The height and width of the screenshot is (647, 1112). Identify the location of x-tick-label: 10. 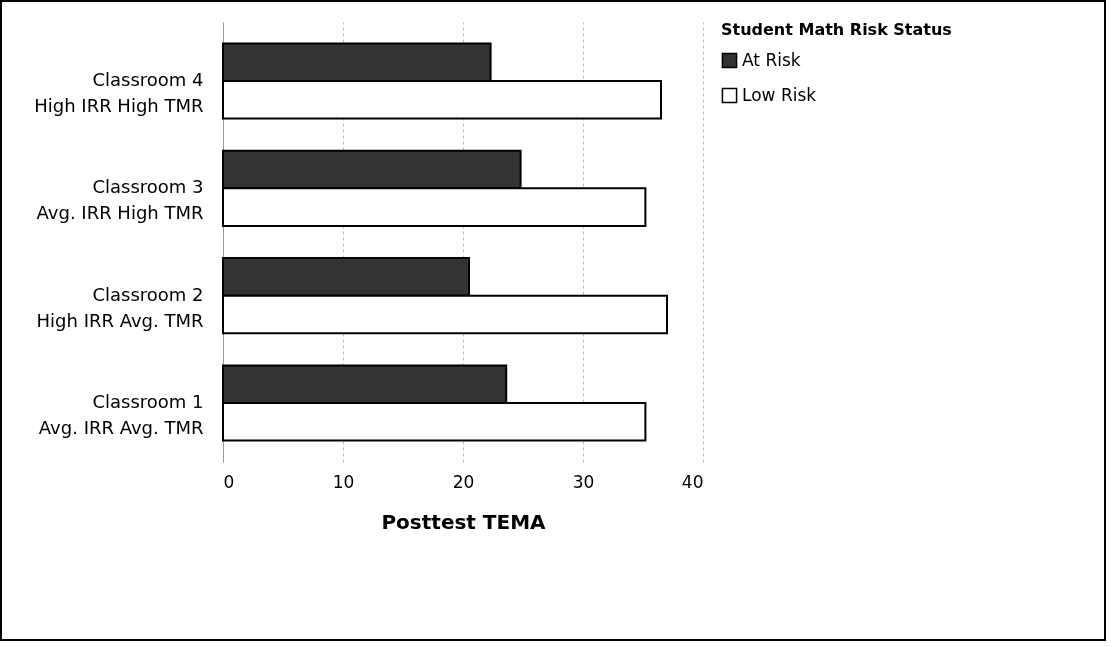
(343, 481).